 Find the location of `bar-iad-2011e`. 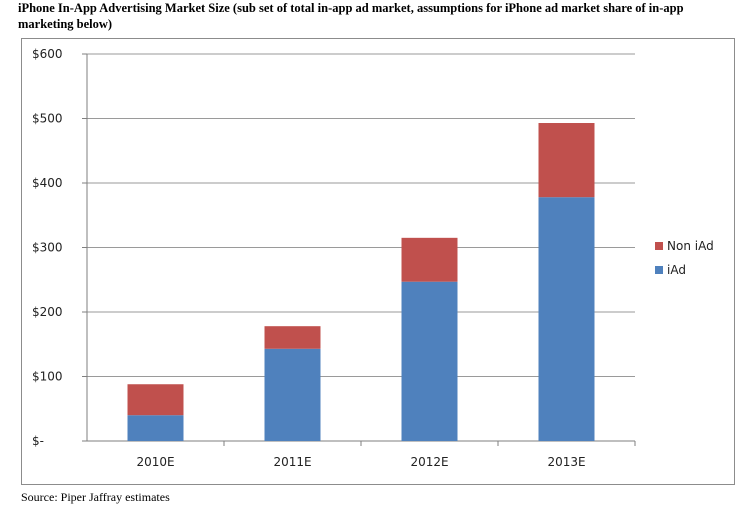

bar-iad-2011e is located at coordinates (292, 394).